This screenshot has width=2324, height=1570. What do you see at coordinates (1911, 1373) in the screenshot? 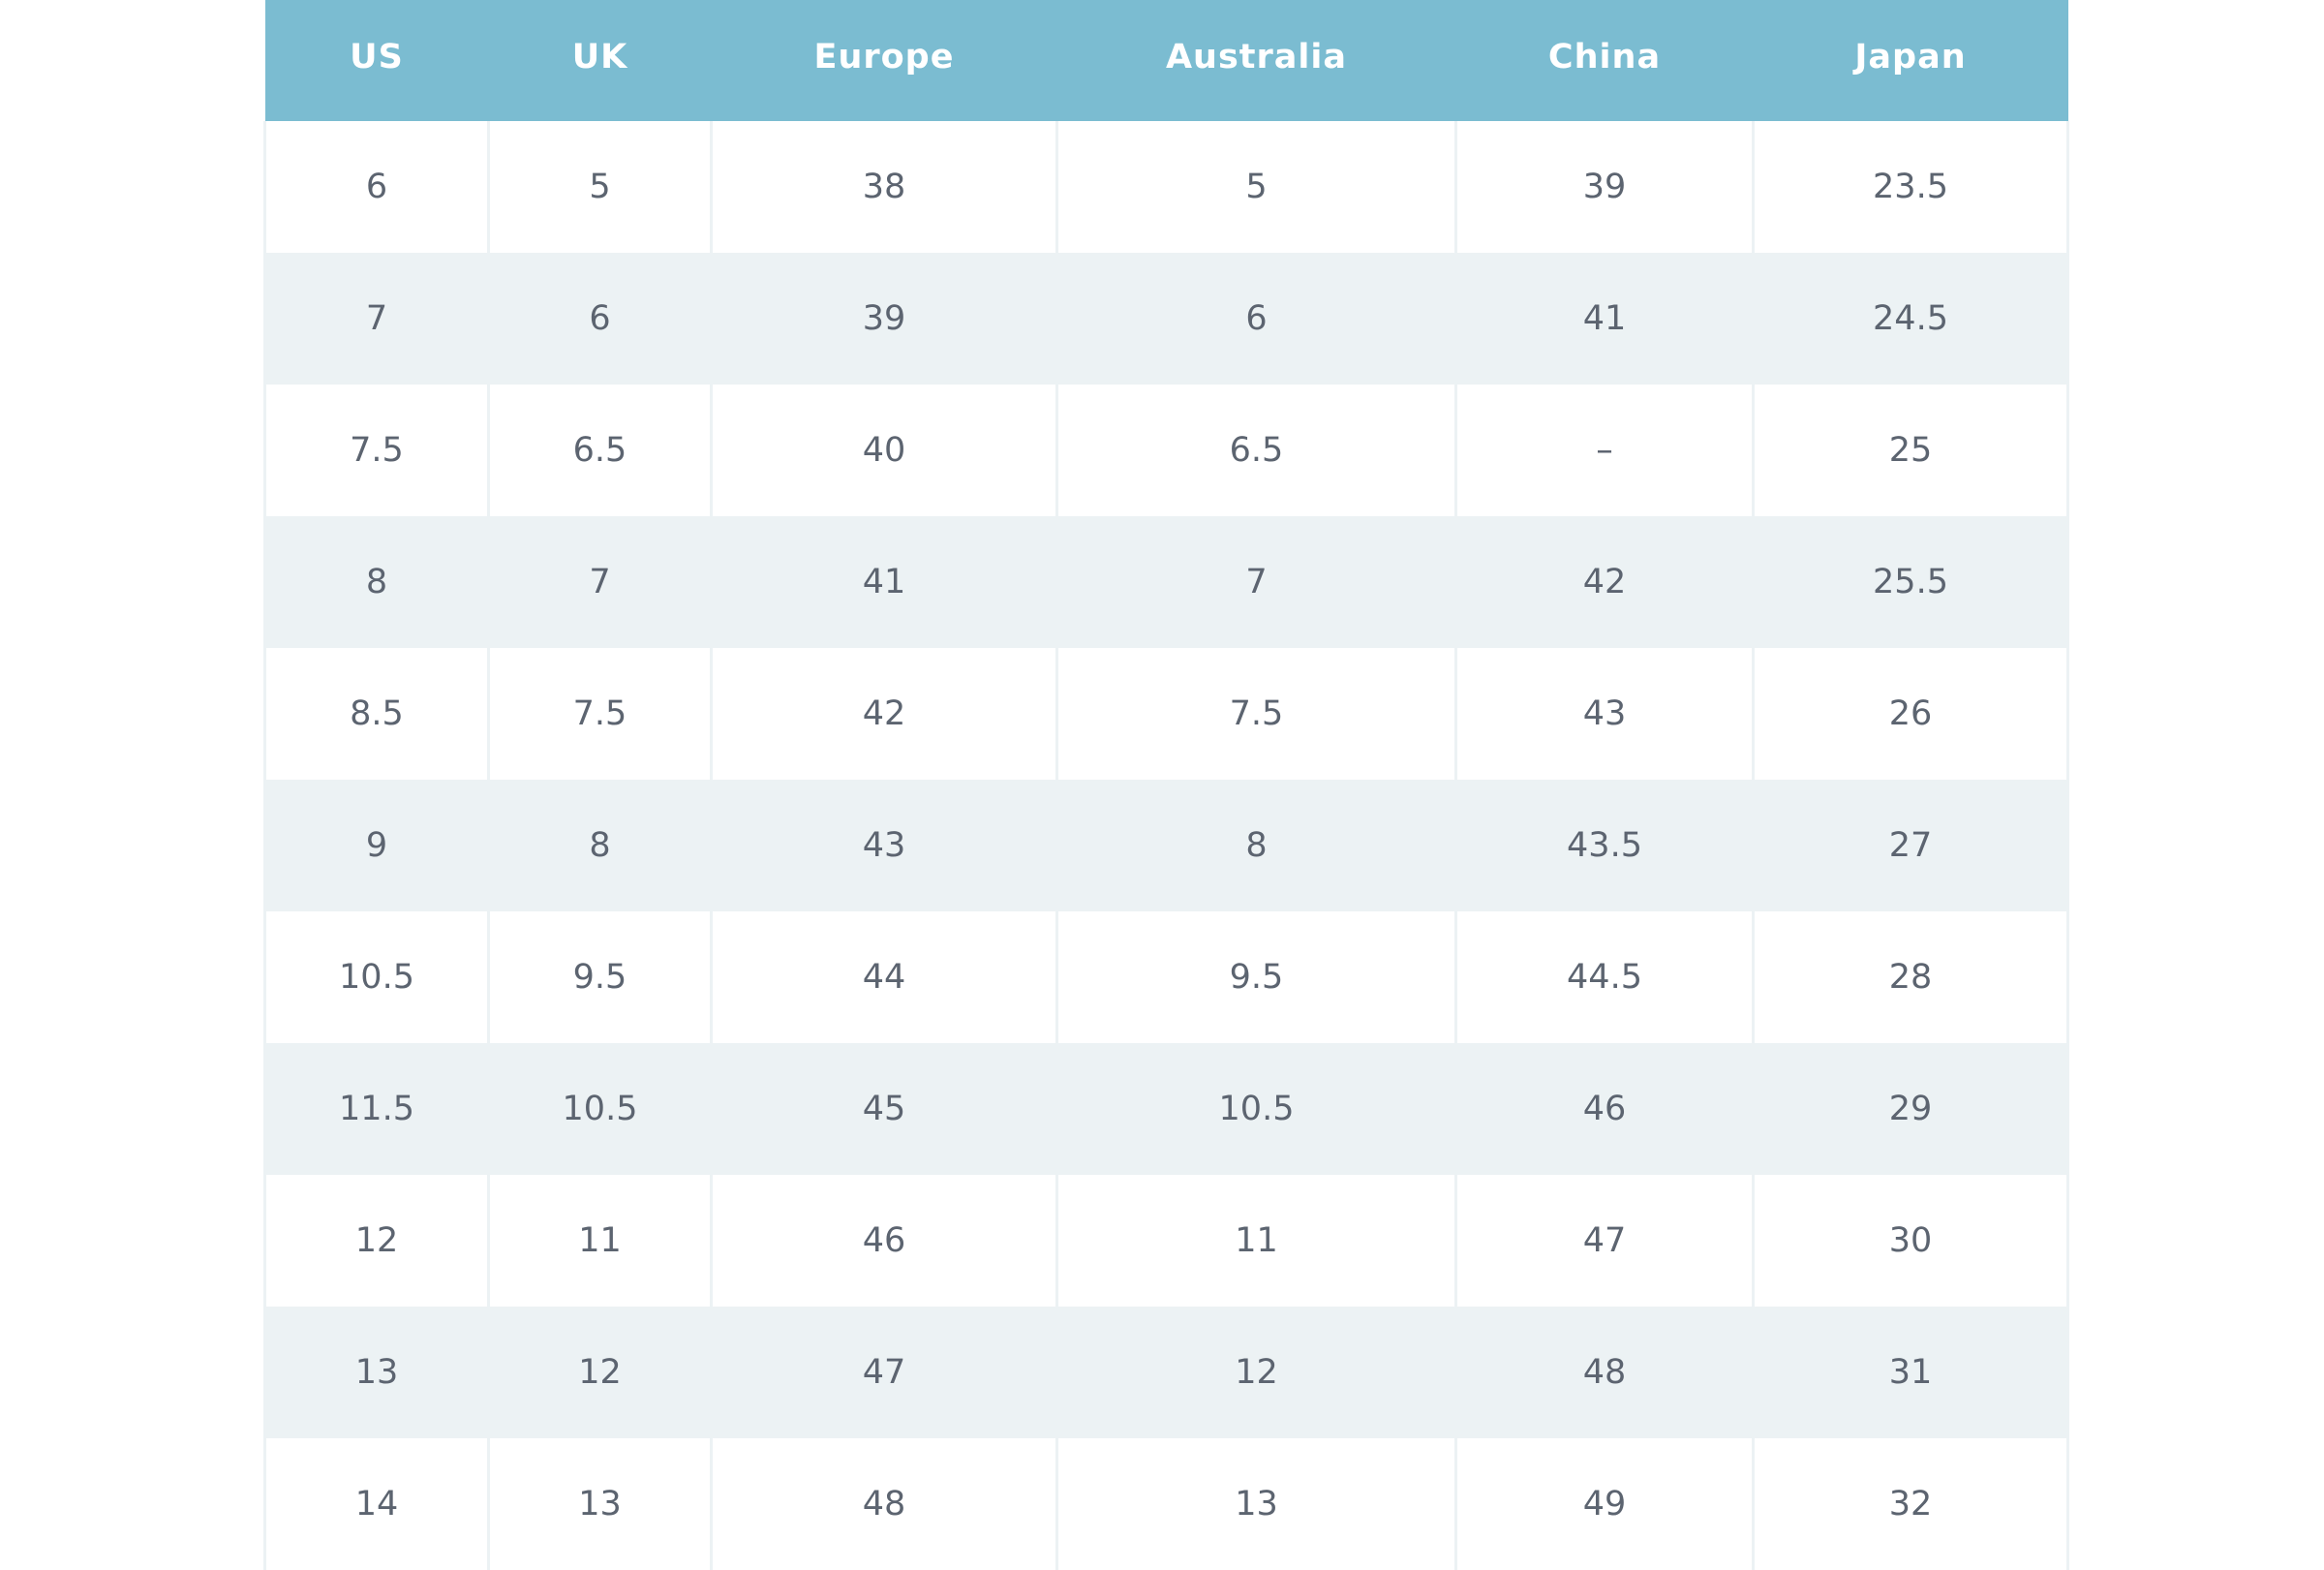
I see `cell-japan: 31` at bounding box center [1911, 1373].